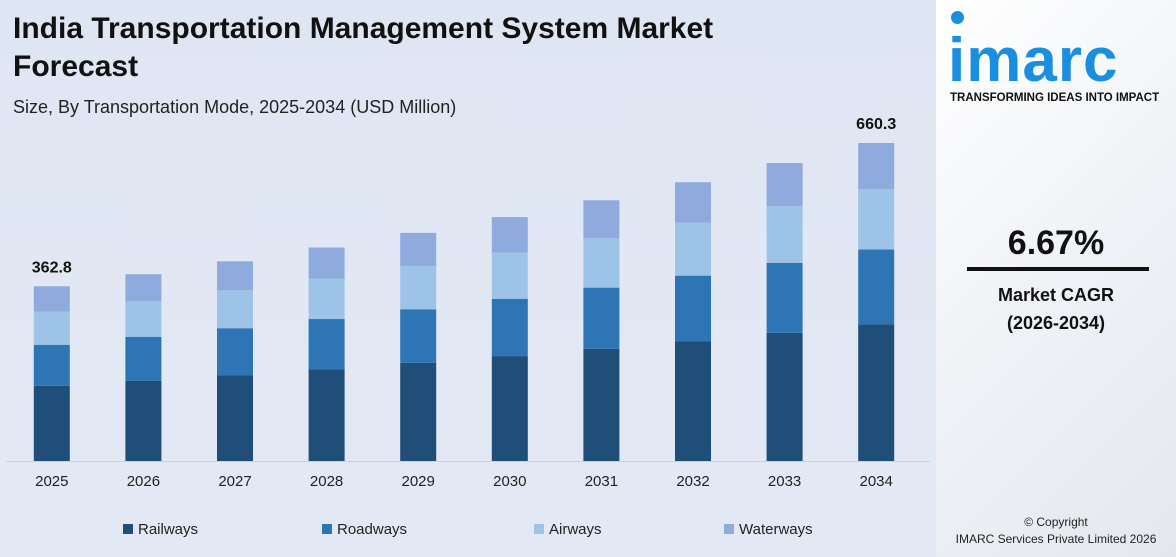  I want to click on logo: imarc, so click(1033, 60).